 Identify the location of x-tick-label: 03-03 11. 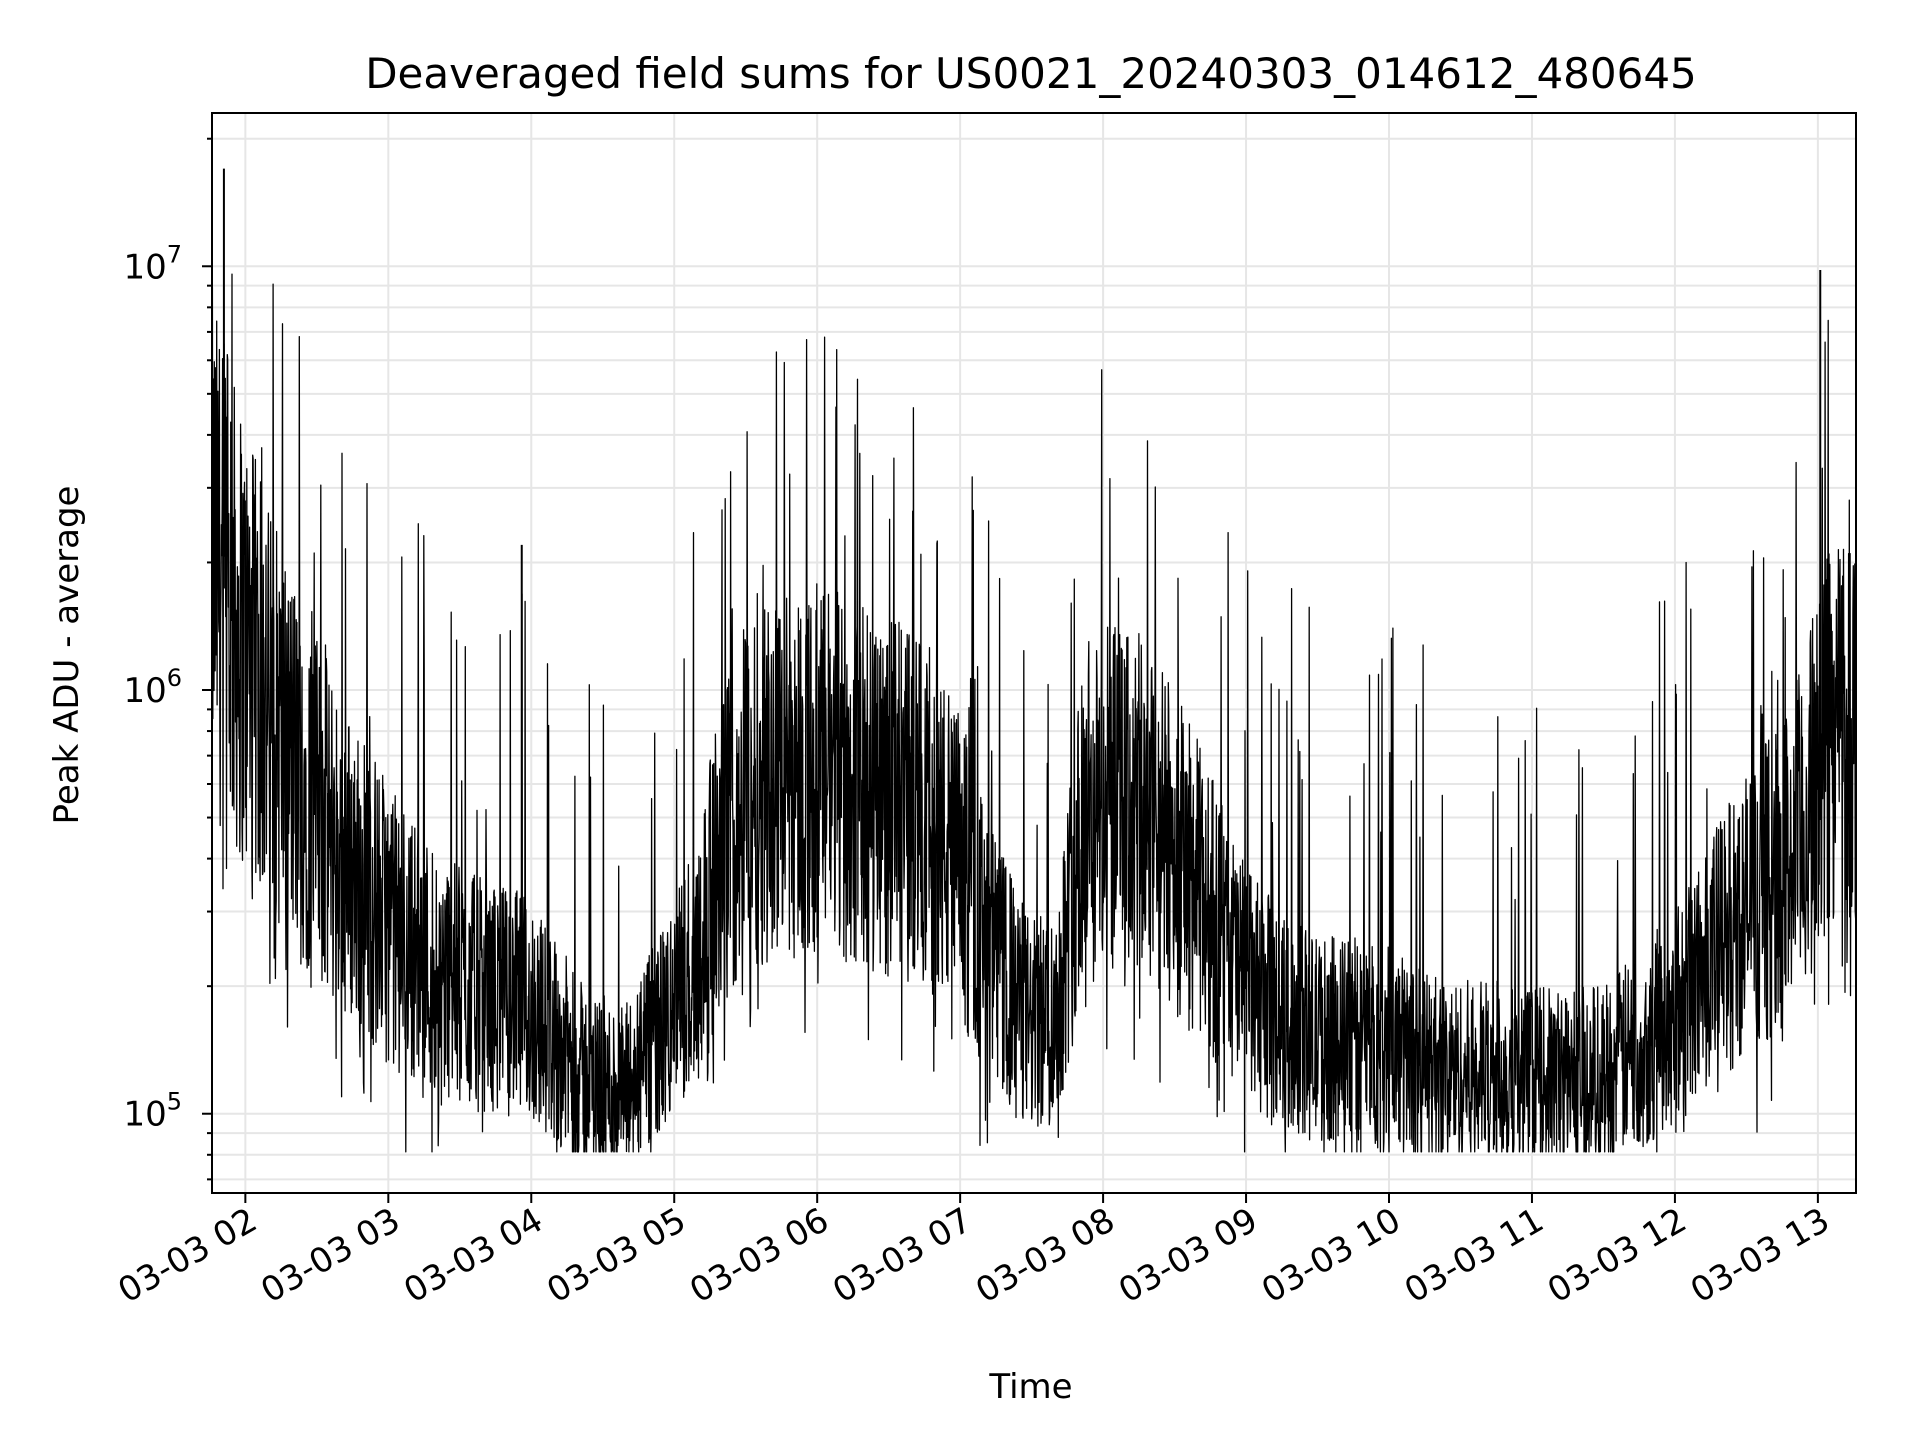
(1474, 1255).